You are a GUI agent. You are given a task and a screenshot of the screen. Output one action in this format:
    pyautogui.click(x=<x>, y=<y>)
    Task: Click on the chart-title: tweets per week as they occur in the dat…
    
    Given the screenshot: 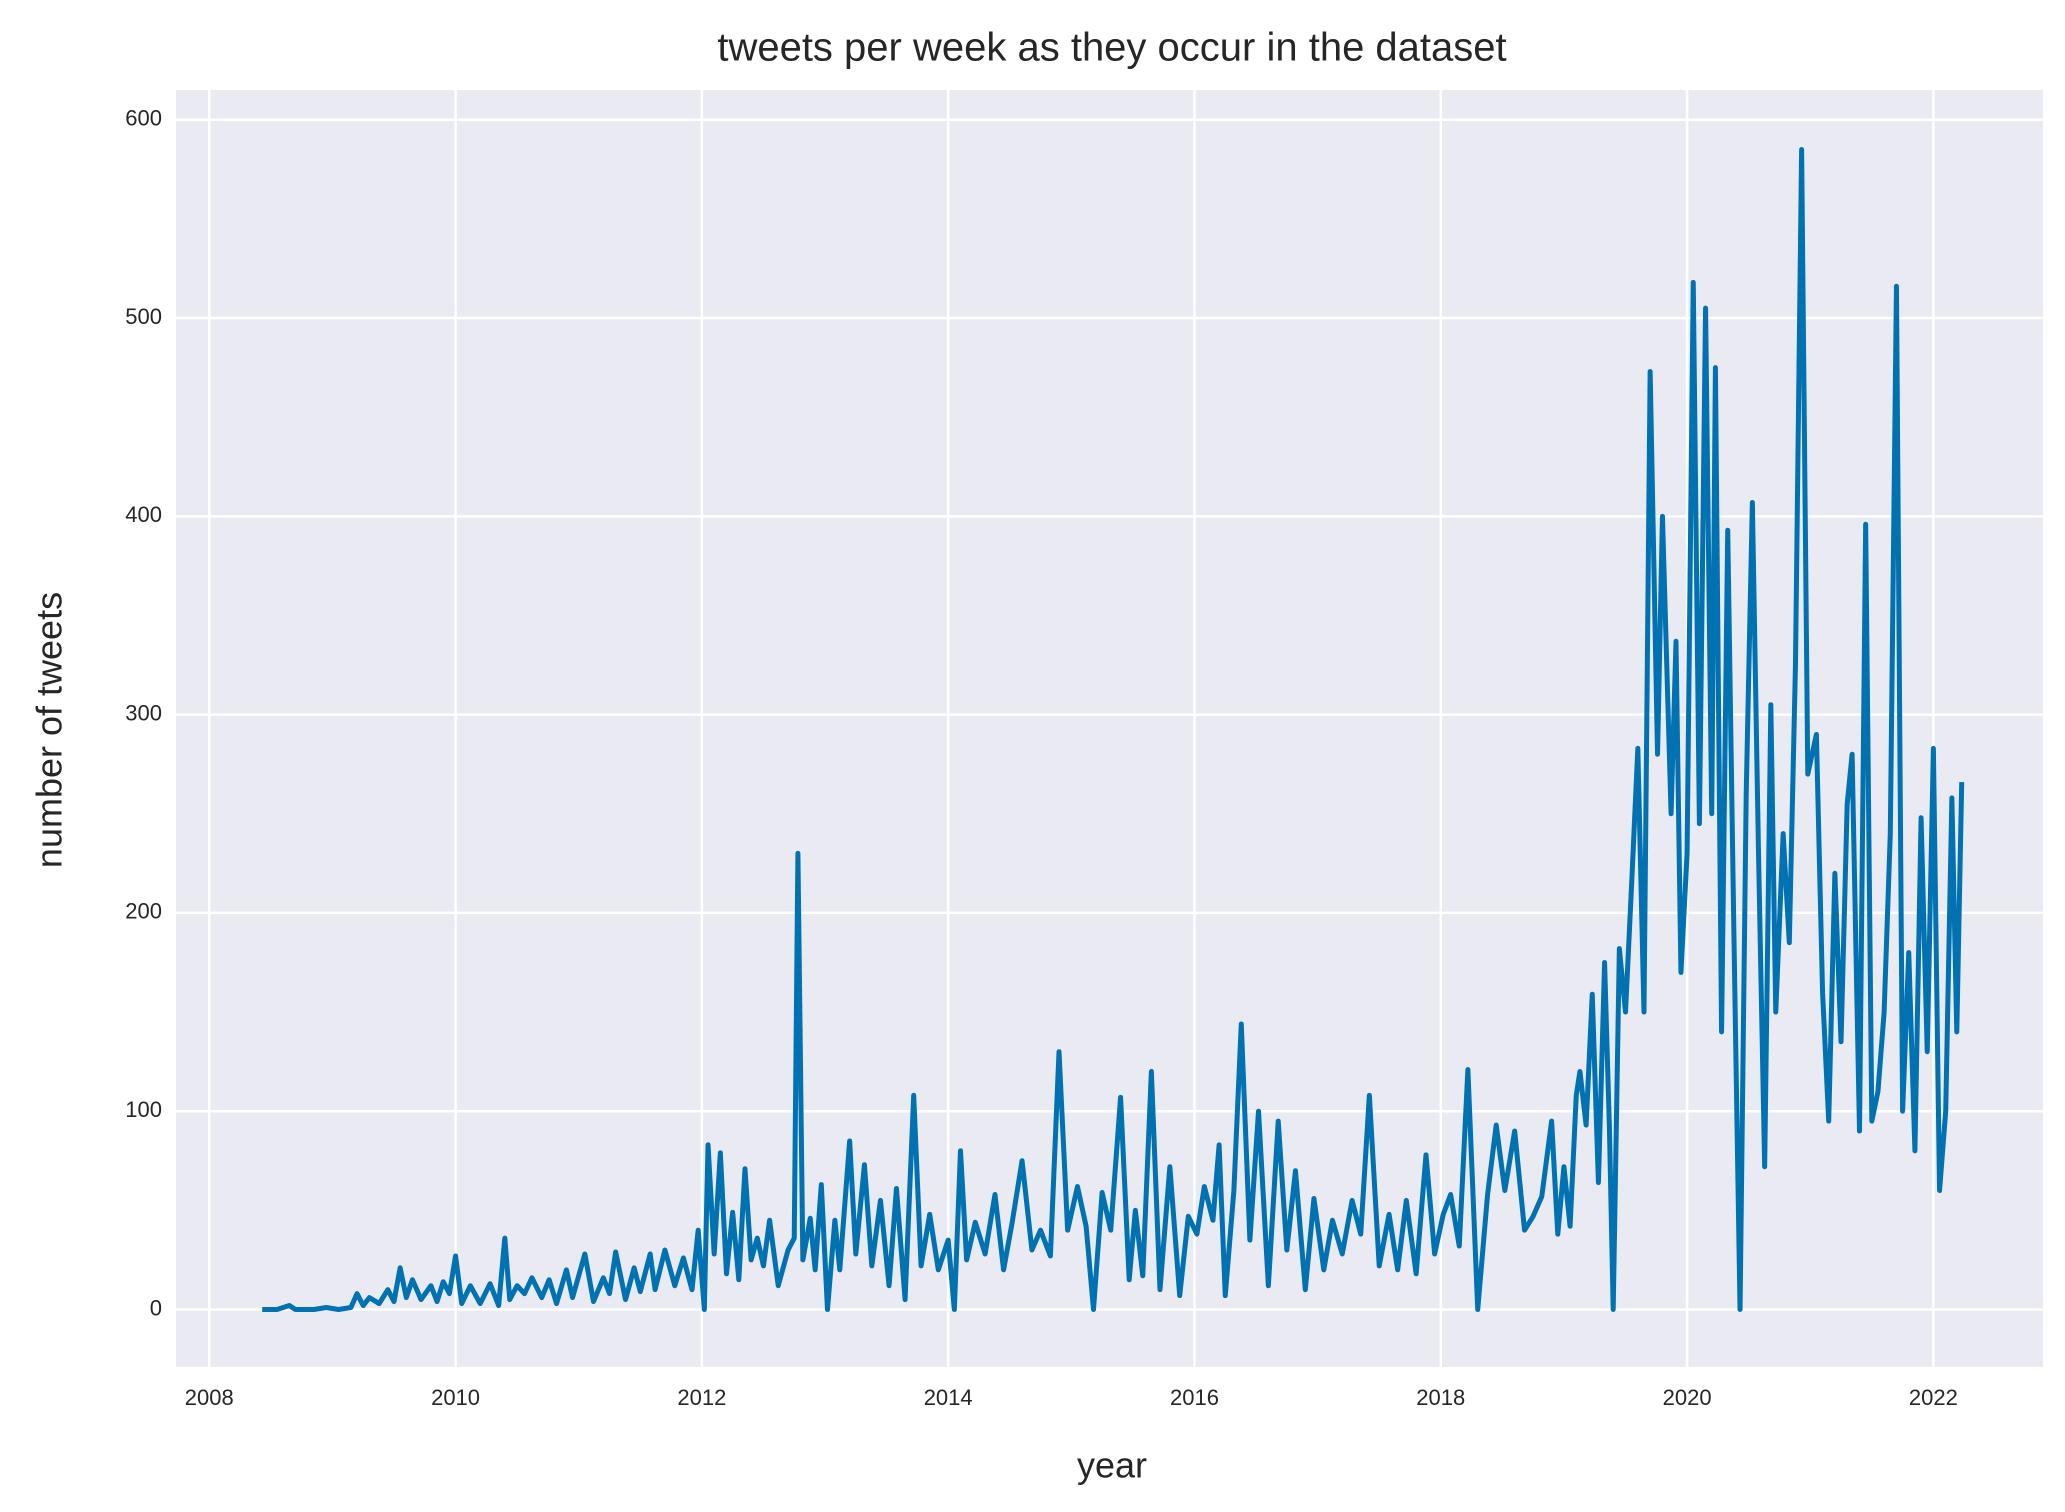 What is the action you would take?
    pyautogui.click(x=1111, y=48)
    